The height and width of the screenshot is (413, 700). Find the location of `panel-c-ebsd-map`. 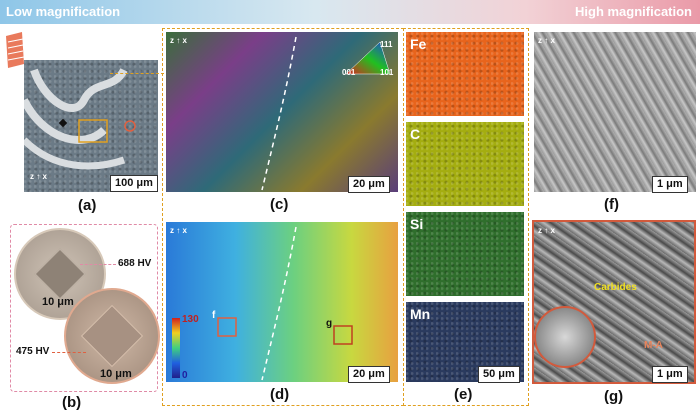

panel-c-ebsd-map is located at coordinates (282, 112).